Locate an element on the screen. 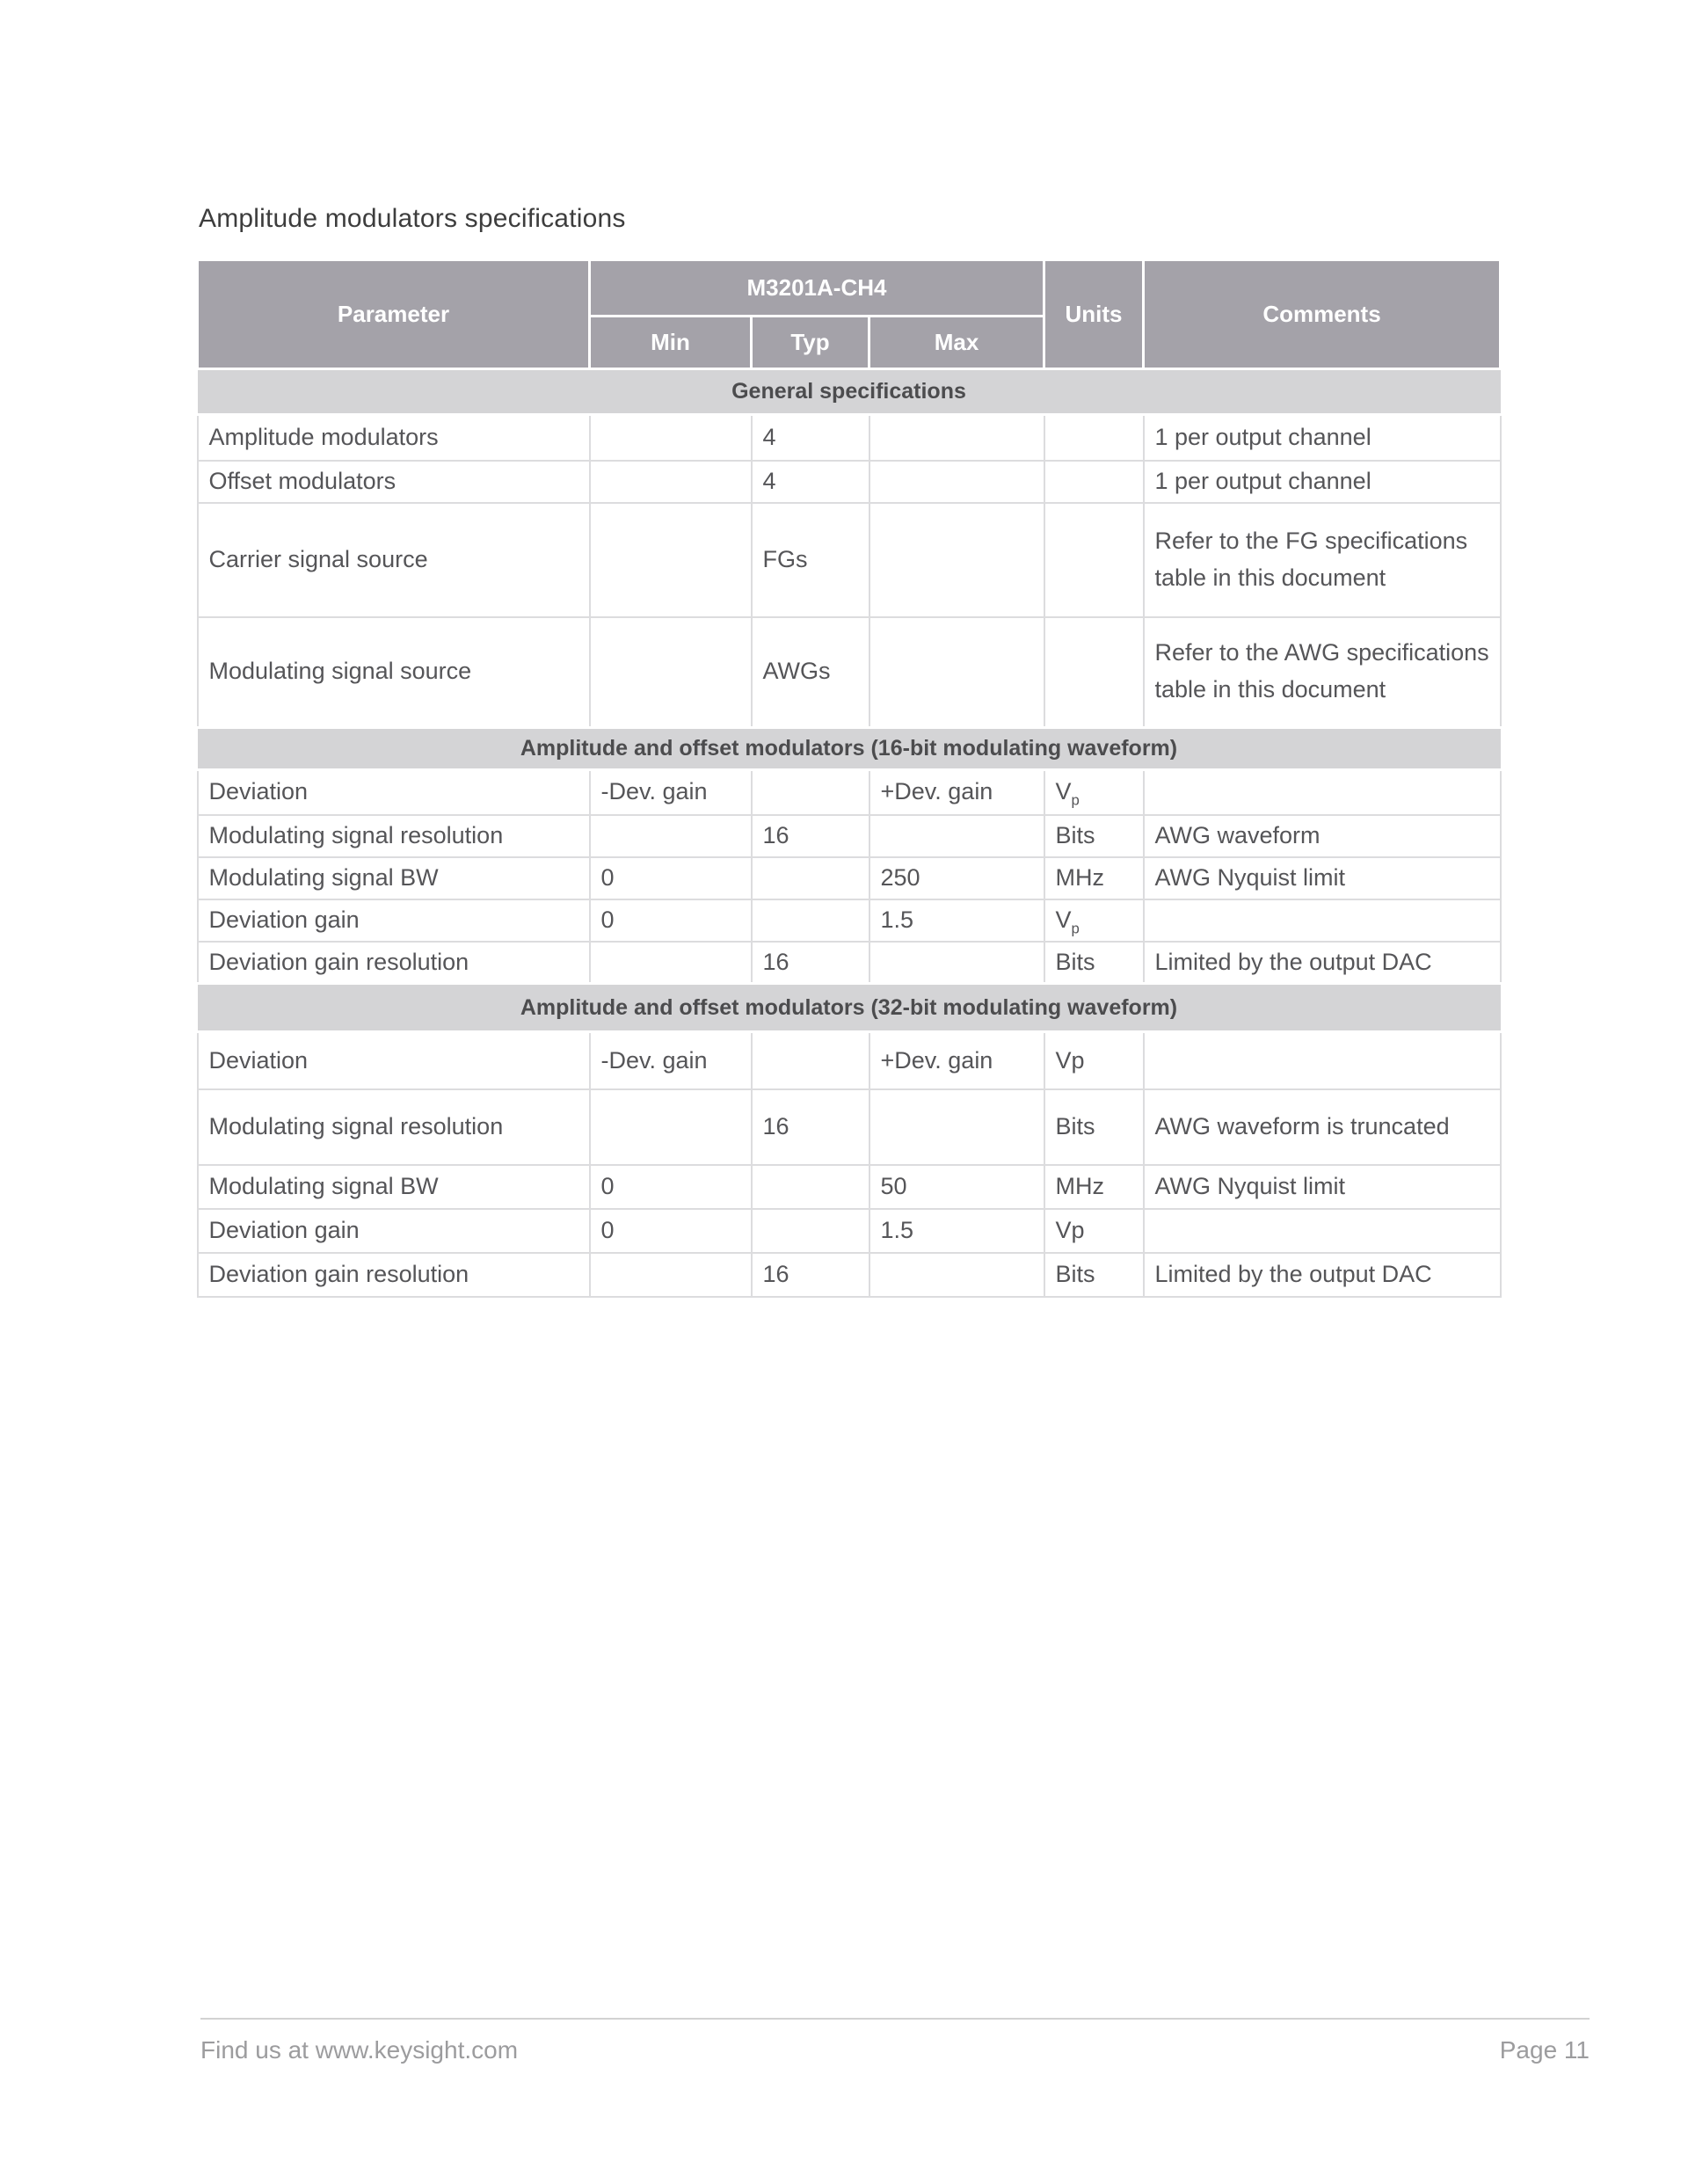 Image resolution: width=1688 pixels, height=2184 pixels. comments-cell: AWG waveform is located at coordinates (1322, 835).